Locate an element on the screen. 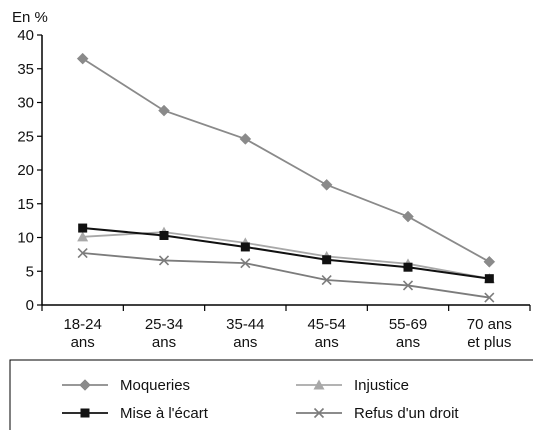  legend-label: Moqueries is located at coordinates (155, 385).